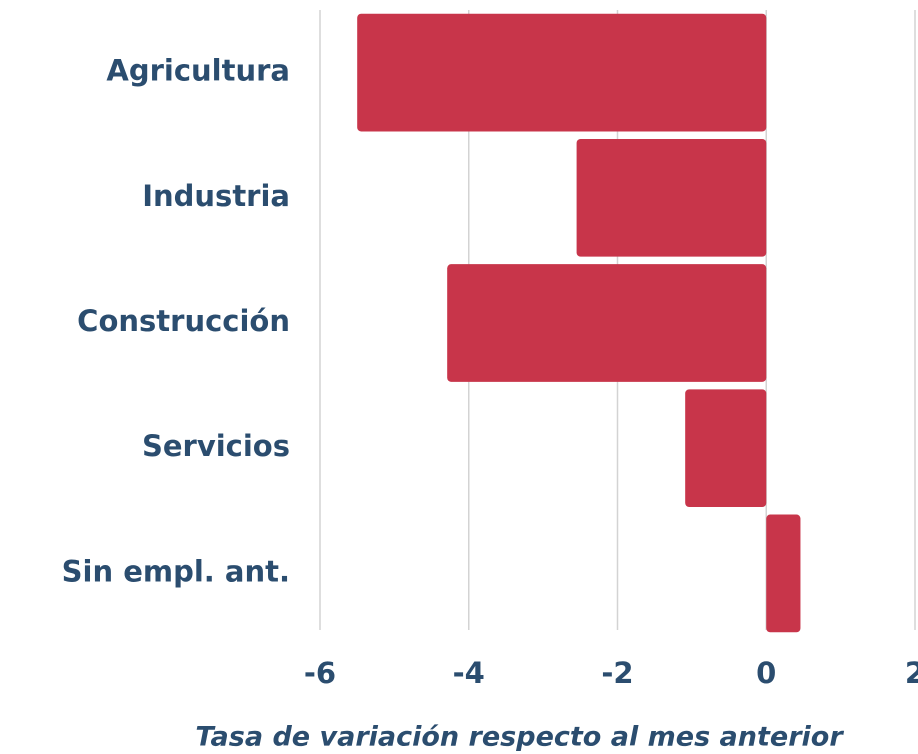 This screenshot has width=918, height=754. I want to click on y-tick-label: Agricultura, so click(198, 71).